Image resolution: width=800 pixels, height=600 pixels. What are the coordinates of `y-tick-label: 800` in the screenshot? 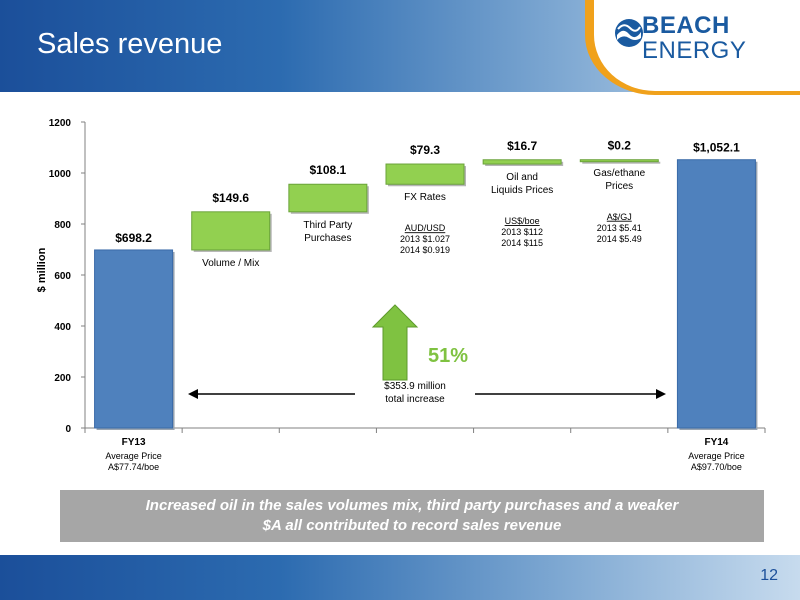 It's located at (62, 225).